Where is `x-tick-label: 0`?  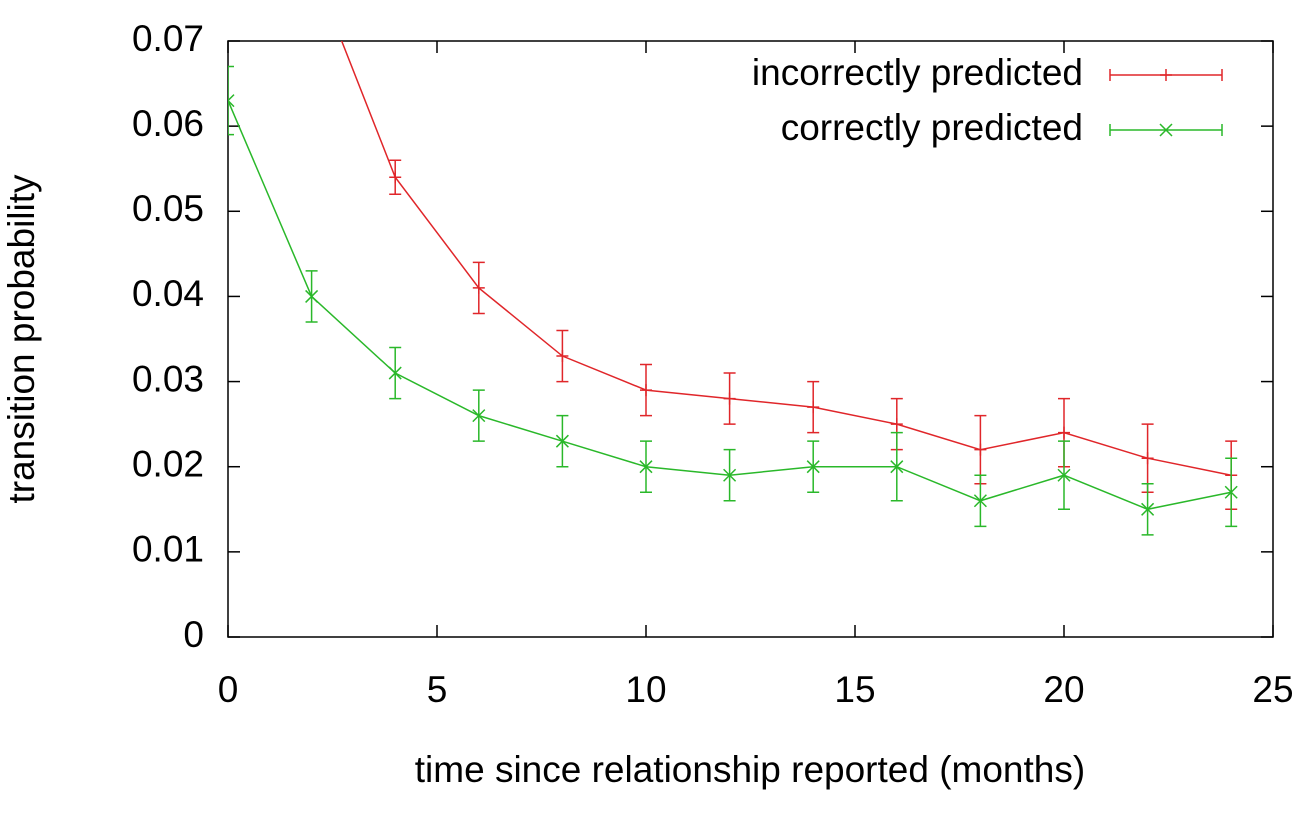 x-tick-label: 0 is located at coordinates (228, 689).